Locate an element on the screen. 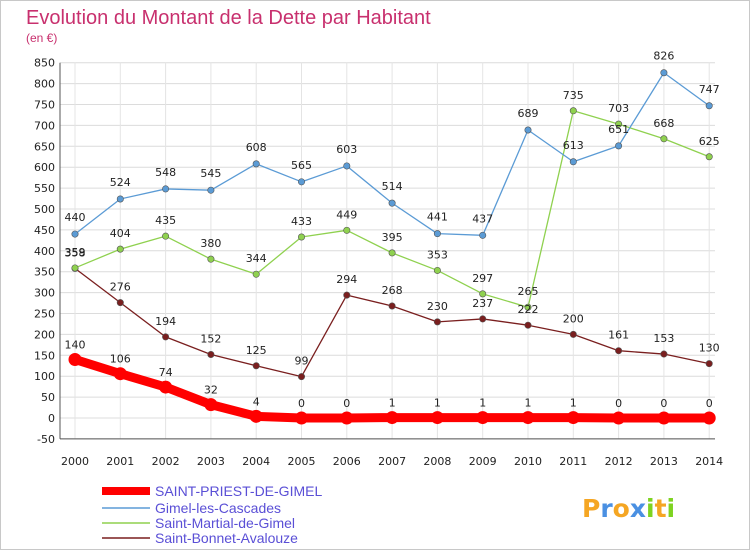 The width and height of the screenshot is (750, 550). data-label: 545 is located at coordinates (210, 173).